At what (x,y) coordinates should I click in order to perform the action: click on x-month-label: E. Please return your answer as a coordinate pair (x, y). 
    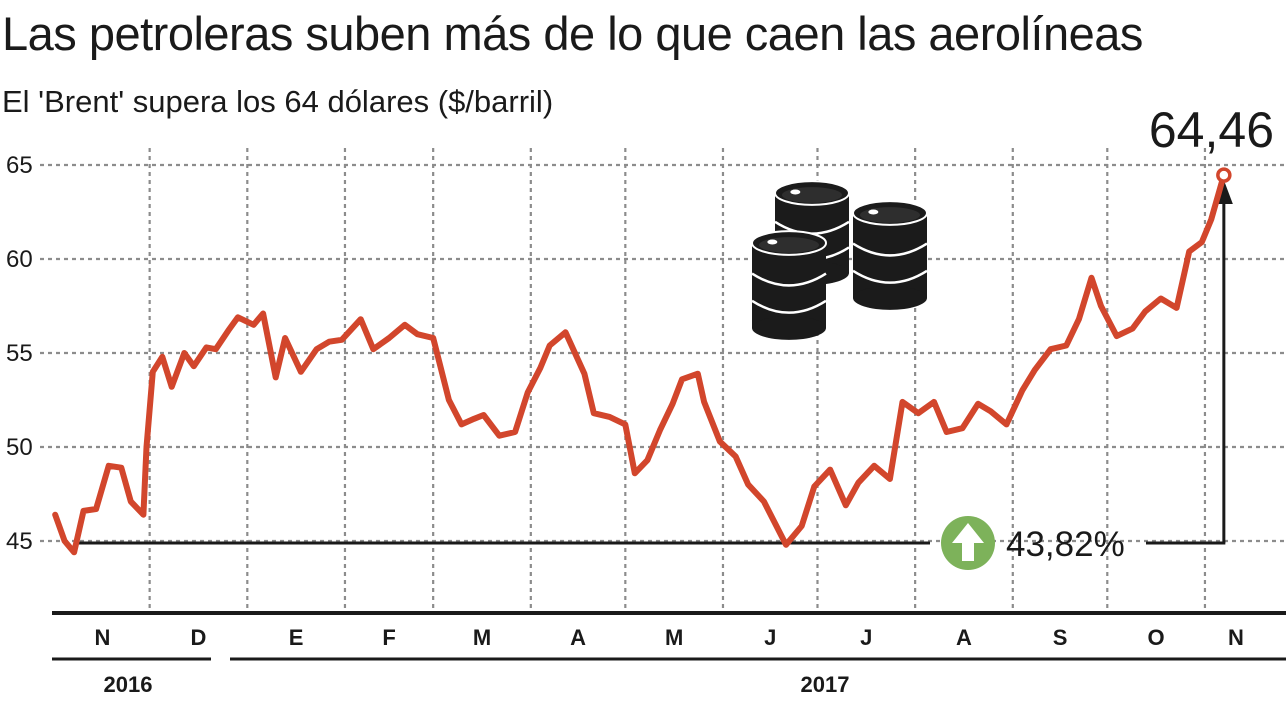
    Looking at the image, I should click on (296, 637).